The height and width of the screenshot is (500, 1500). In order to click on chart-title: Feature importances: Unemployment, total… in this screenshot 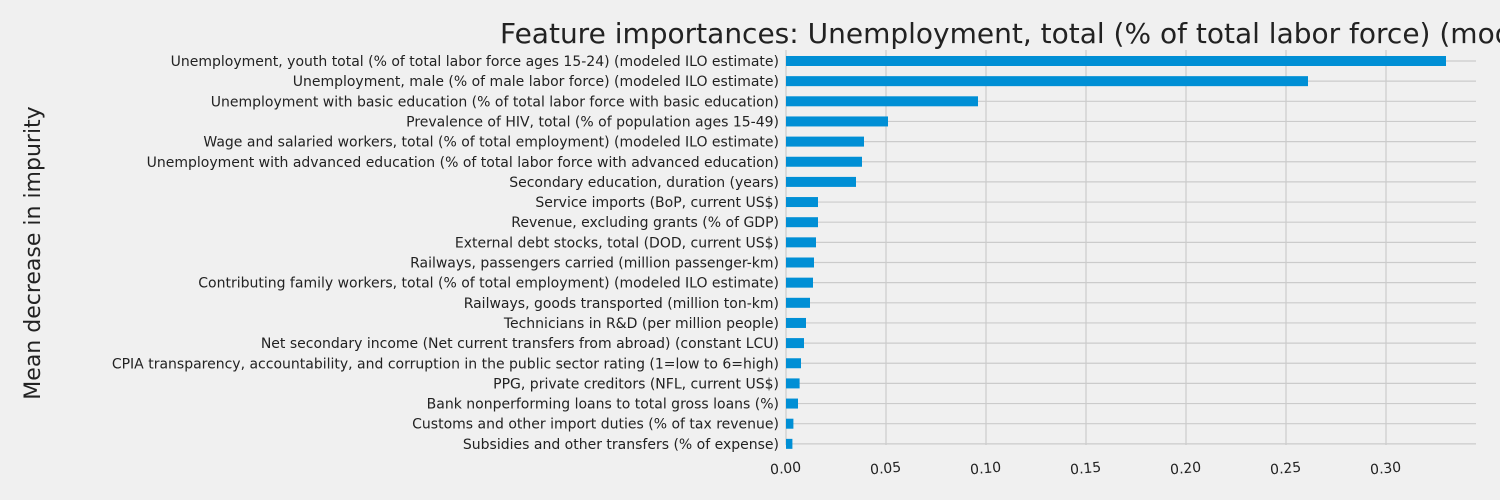, I will do `click(1000, 33)`.